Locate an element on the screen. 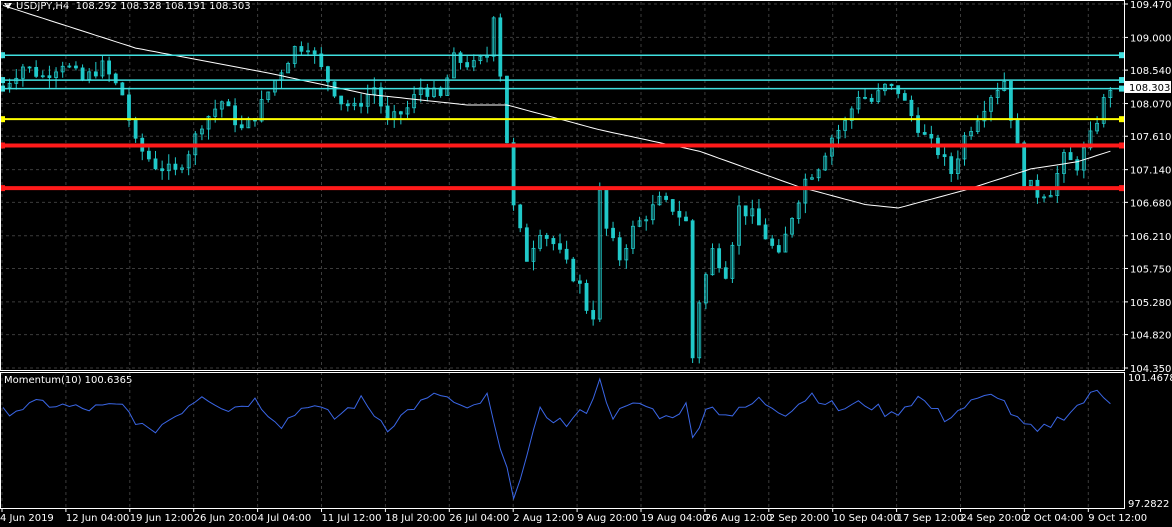 This screenshot has height=527, width=1172. red-level-marker-left is located at coordinates (2, 188).